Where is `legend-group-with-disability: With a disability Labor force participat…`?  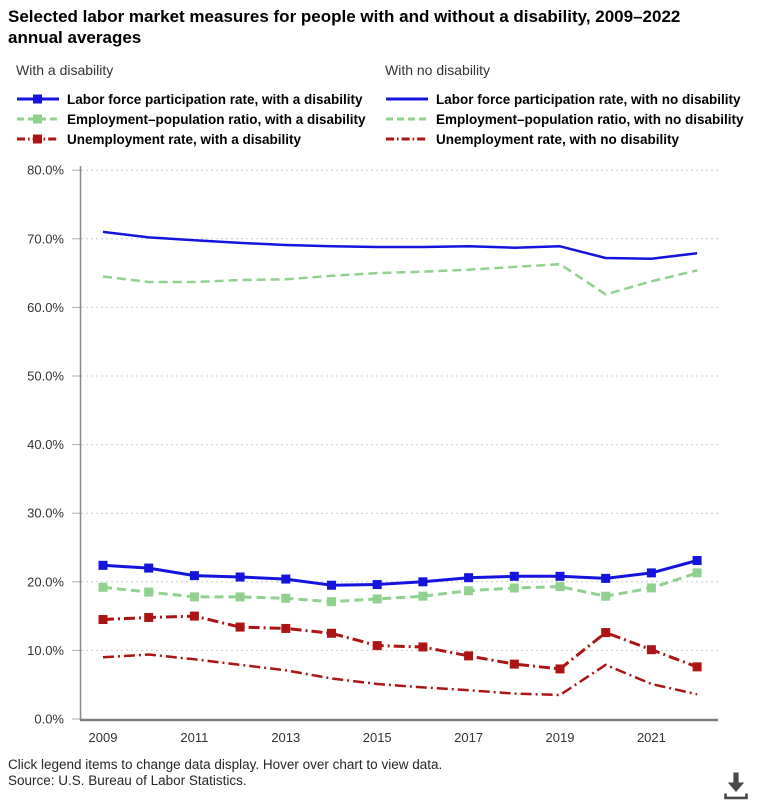 legend-group-with-disability: With a disability Labor force participat… is located at coordinates (191, 105).